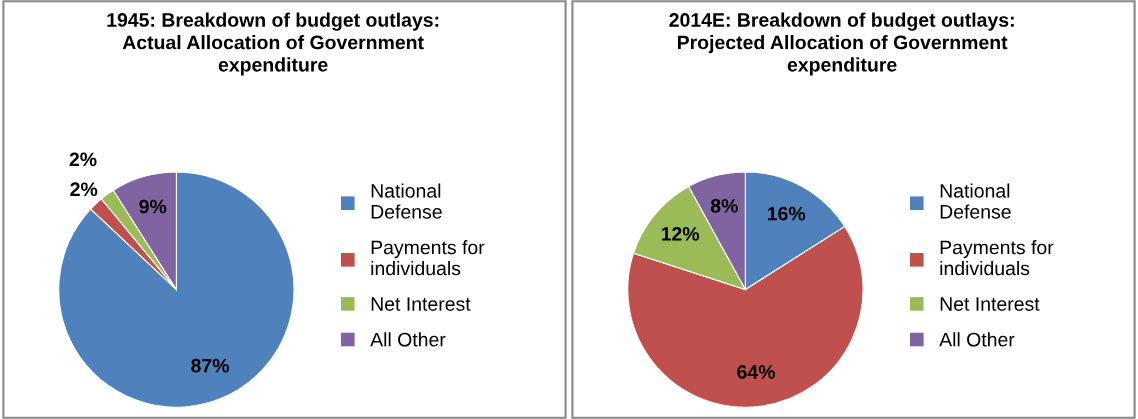  What do you see at coordinates (210, 365) in the screenshot?
I see `data-label: 87%` at bounding box center [210, 365].